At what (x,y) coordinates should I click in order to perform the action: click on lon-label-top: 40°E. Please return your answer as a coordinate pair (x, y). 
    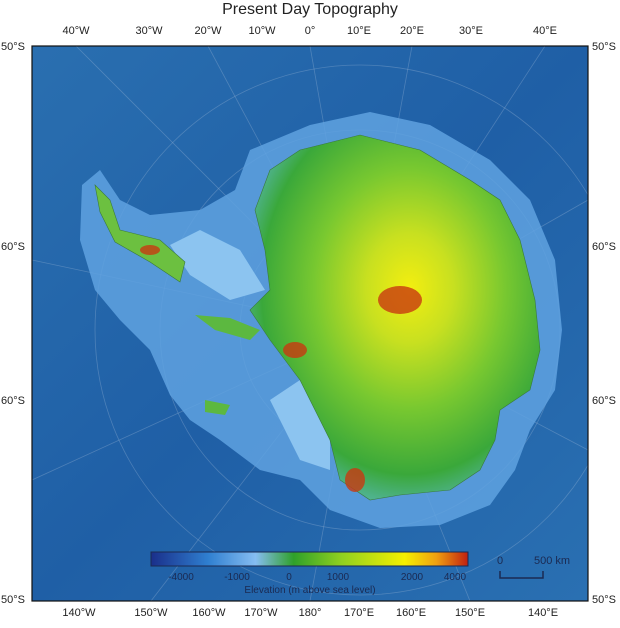
    Looking at the image, I should click on (545, 31).